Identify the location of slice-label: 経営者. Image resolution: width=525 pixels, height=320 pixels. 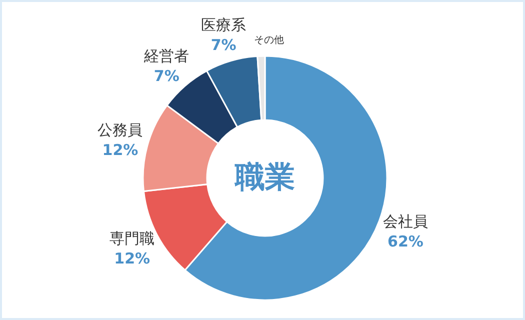
(166, 55).